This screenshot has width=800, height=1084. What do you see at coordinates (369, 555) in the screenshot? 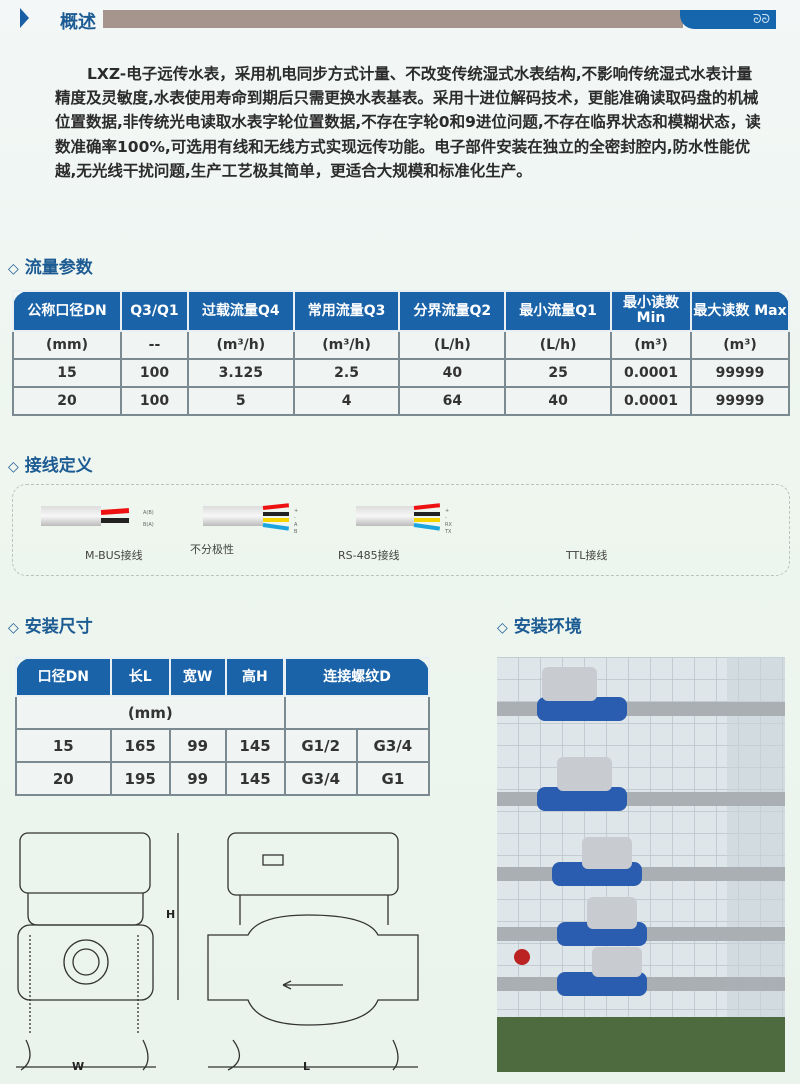
I see `rs485-label: RS-485接线` at bounding box center [369, 555].